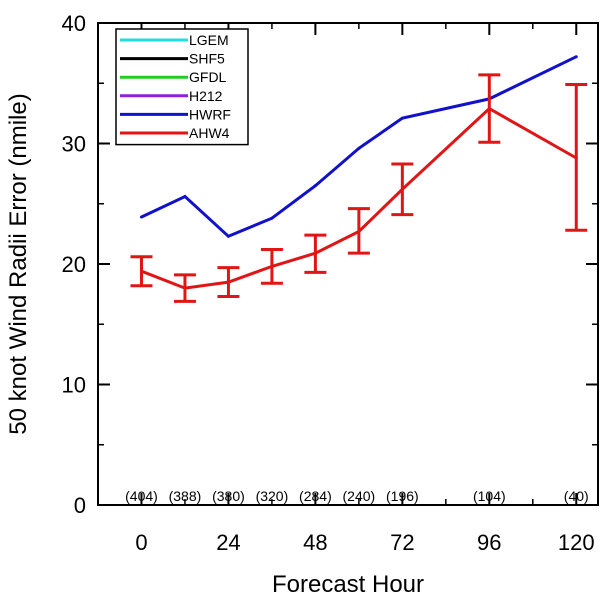 Image resolution: width=611 pixels, height=600 pixels. What do you see at coordinates (209, 40) in the screenshot?
I see `legend-label-lgem: LGEM` at bounding box center [209, 40].